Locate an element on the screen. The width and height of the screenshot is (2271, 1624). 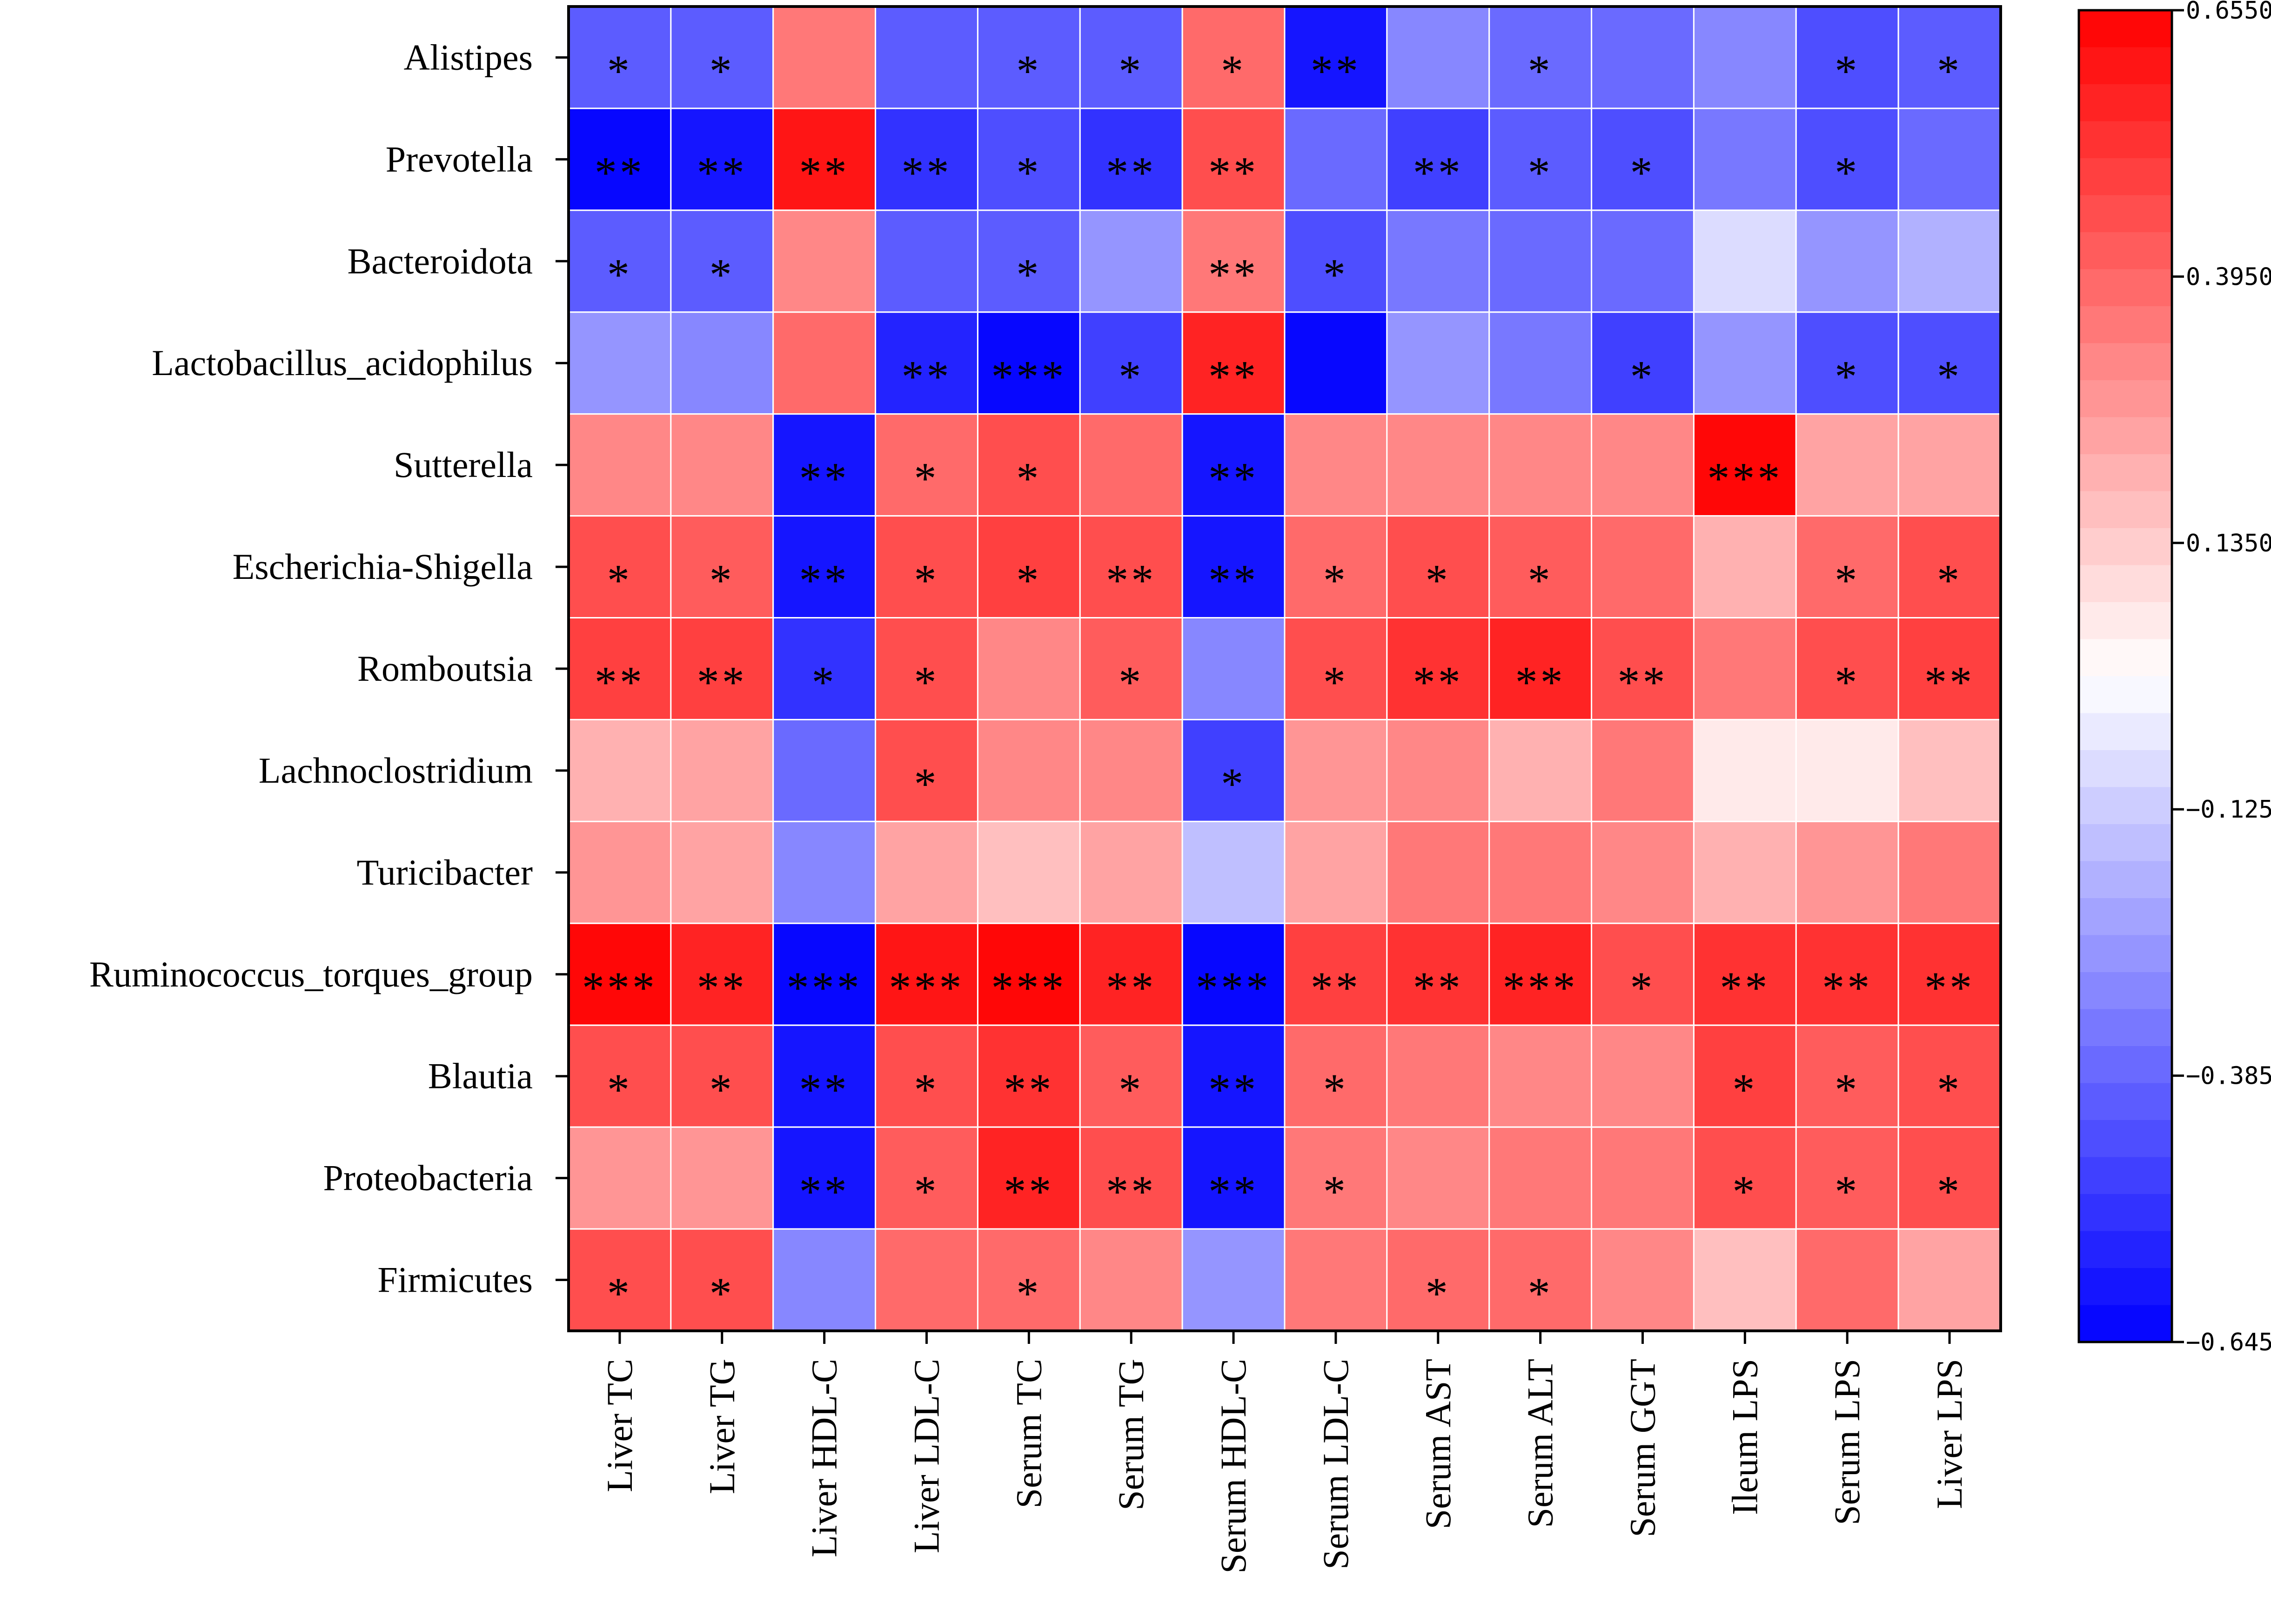
column-label: Serum TC is located at coordinates (1028, 1434).